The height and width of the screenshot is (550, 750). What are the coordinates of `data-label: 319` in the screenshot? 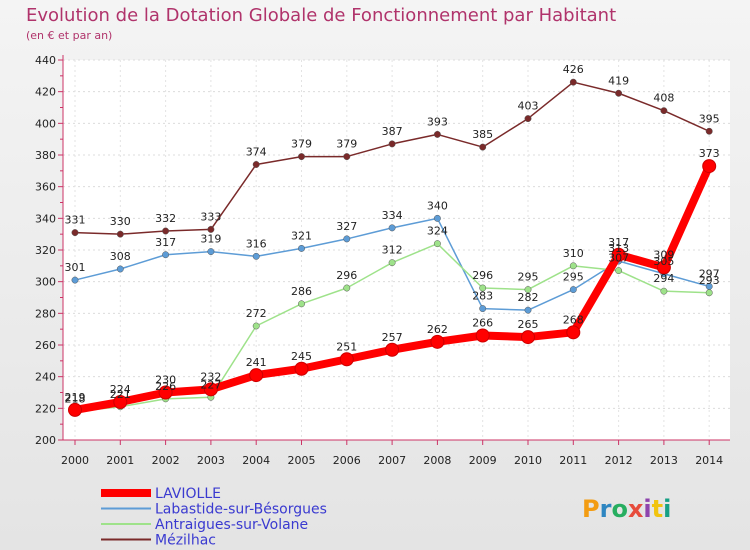 It's located at (210, 239).